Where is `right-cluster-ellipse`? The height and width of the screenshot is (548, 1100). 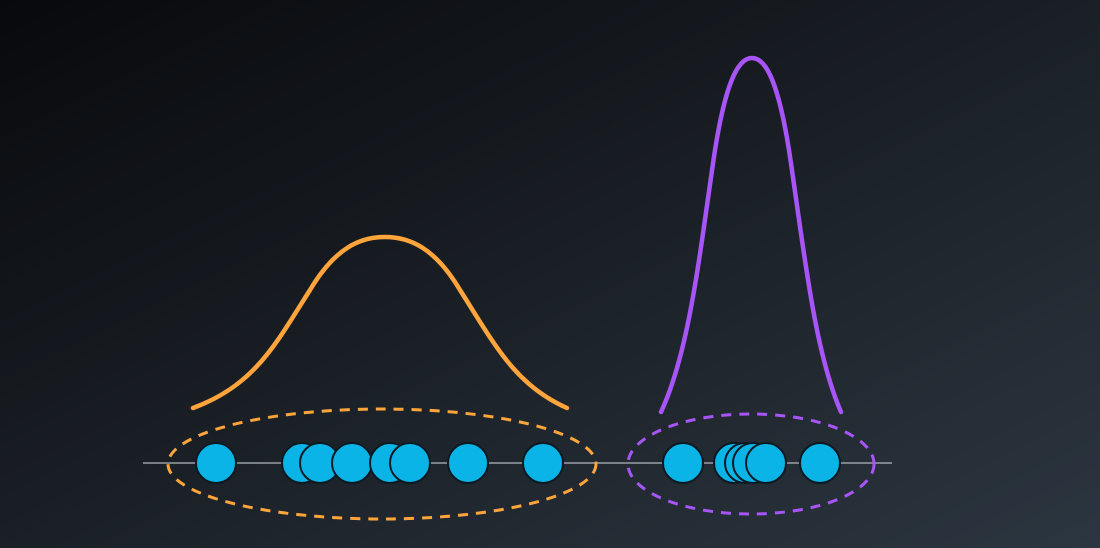 right-cluster-ellipse is located at coordinates (751, 464).